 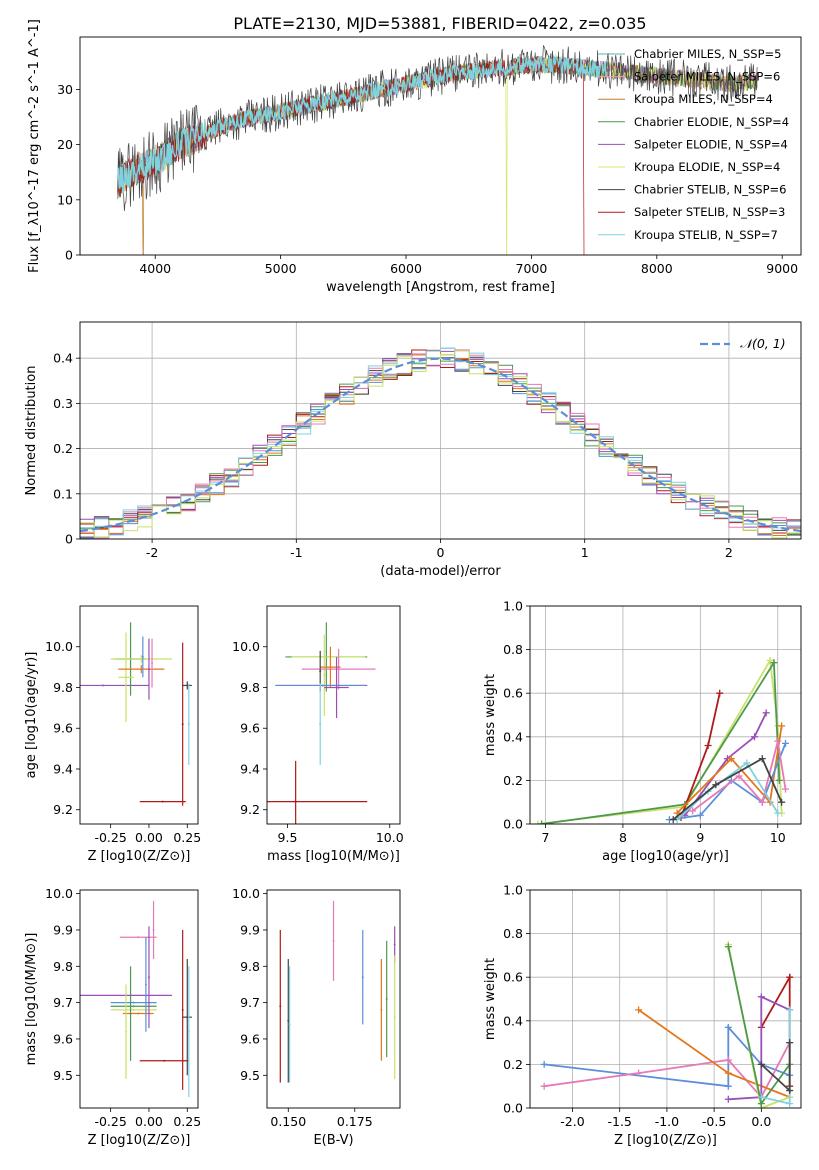 What do you see at coordinates (513, 890) in the screenshot?
I see `y-tick-label: 1.0` at bounding box center [513, 890].